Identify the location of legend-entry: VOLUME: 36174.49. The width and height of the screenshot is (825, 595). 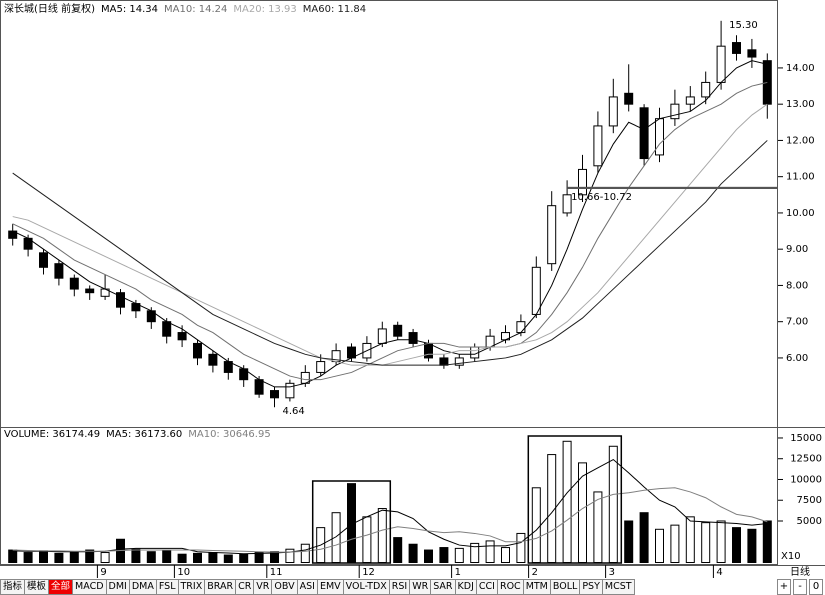
(52, 434).